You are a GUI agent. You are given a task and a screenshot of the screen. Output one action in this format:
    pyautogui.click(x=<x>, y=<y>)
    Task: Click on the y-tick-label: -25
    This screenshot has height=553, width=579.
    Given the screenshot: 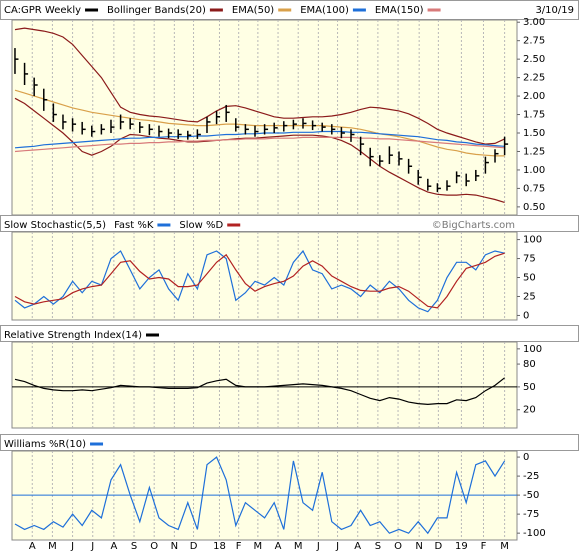 What is the action you would take?
    pyautogui.click(x=531, y=476)
    